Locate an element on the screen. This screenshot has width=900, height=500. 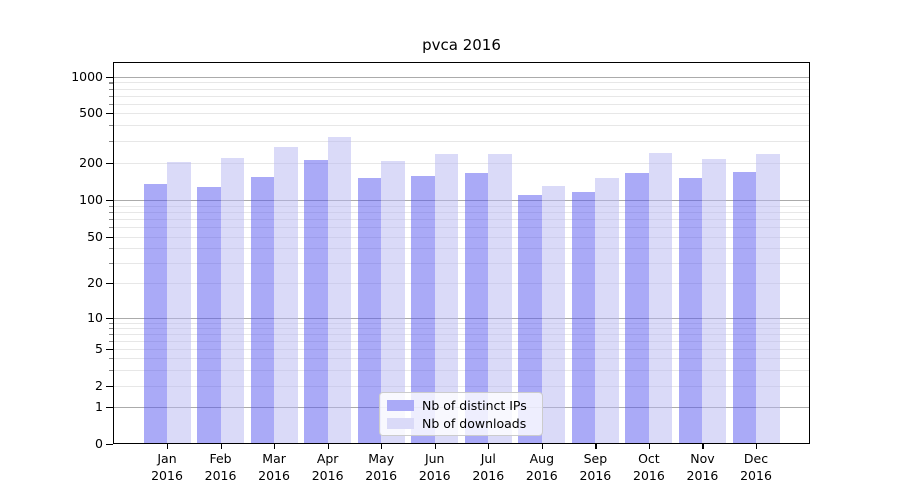
y-tick-label: 100 is located at coordinates (91, 199).